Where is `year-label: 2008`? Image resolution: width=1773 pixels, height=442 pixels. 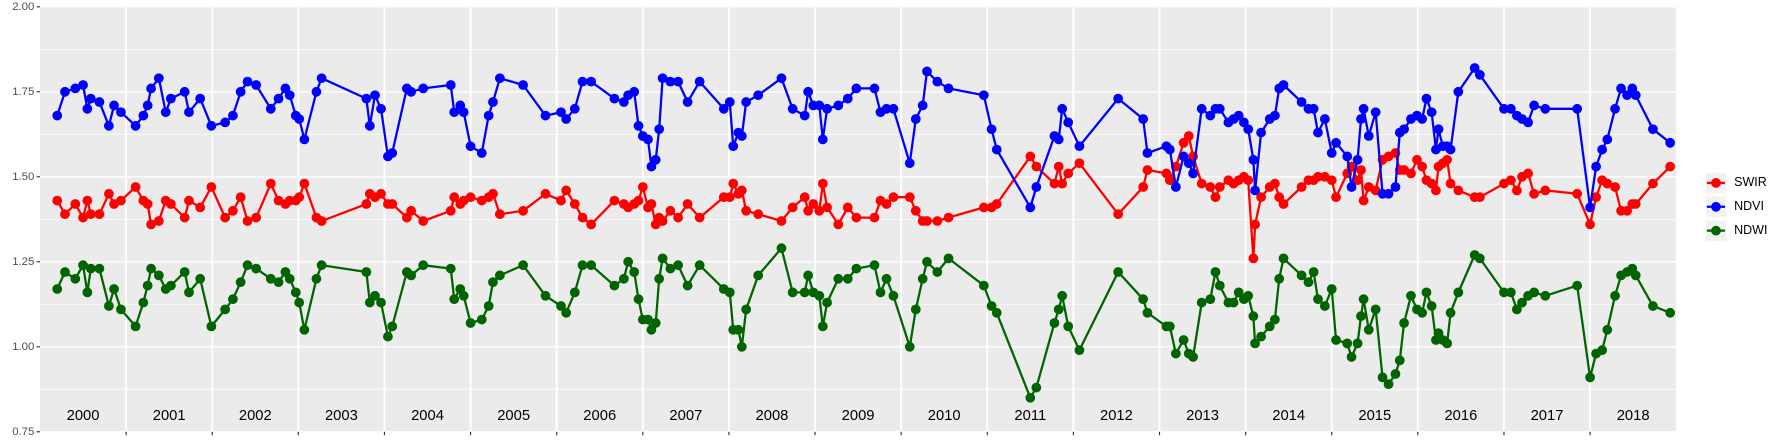 year-label: 2008 is located at coordinates (772, 416).